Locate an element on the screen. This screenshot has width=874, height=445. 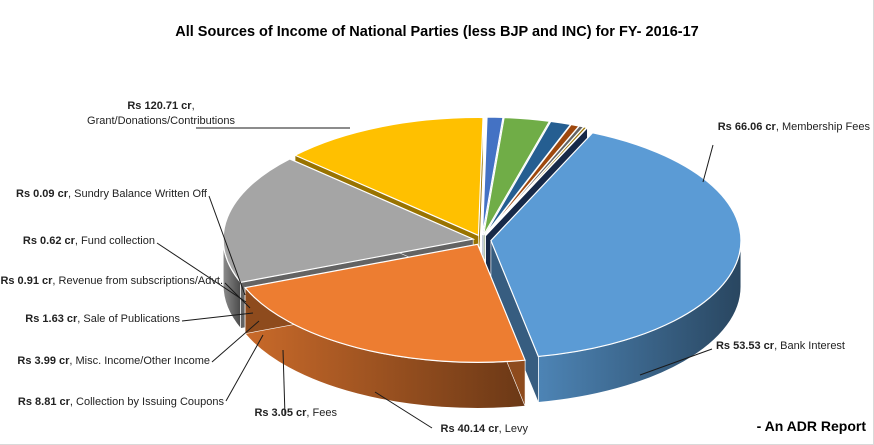
slice-name: , Revenue from subscriptions/Advt. is located at coordinates (137, 281).